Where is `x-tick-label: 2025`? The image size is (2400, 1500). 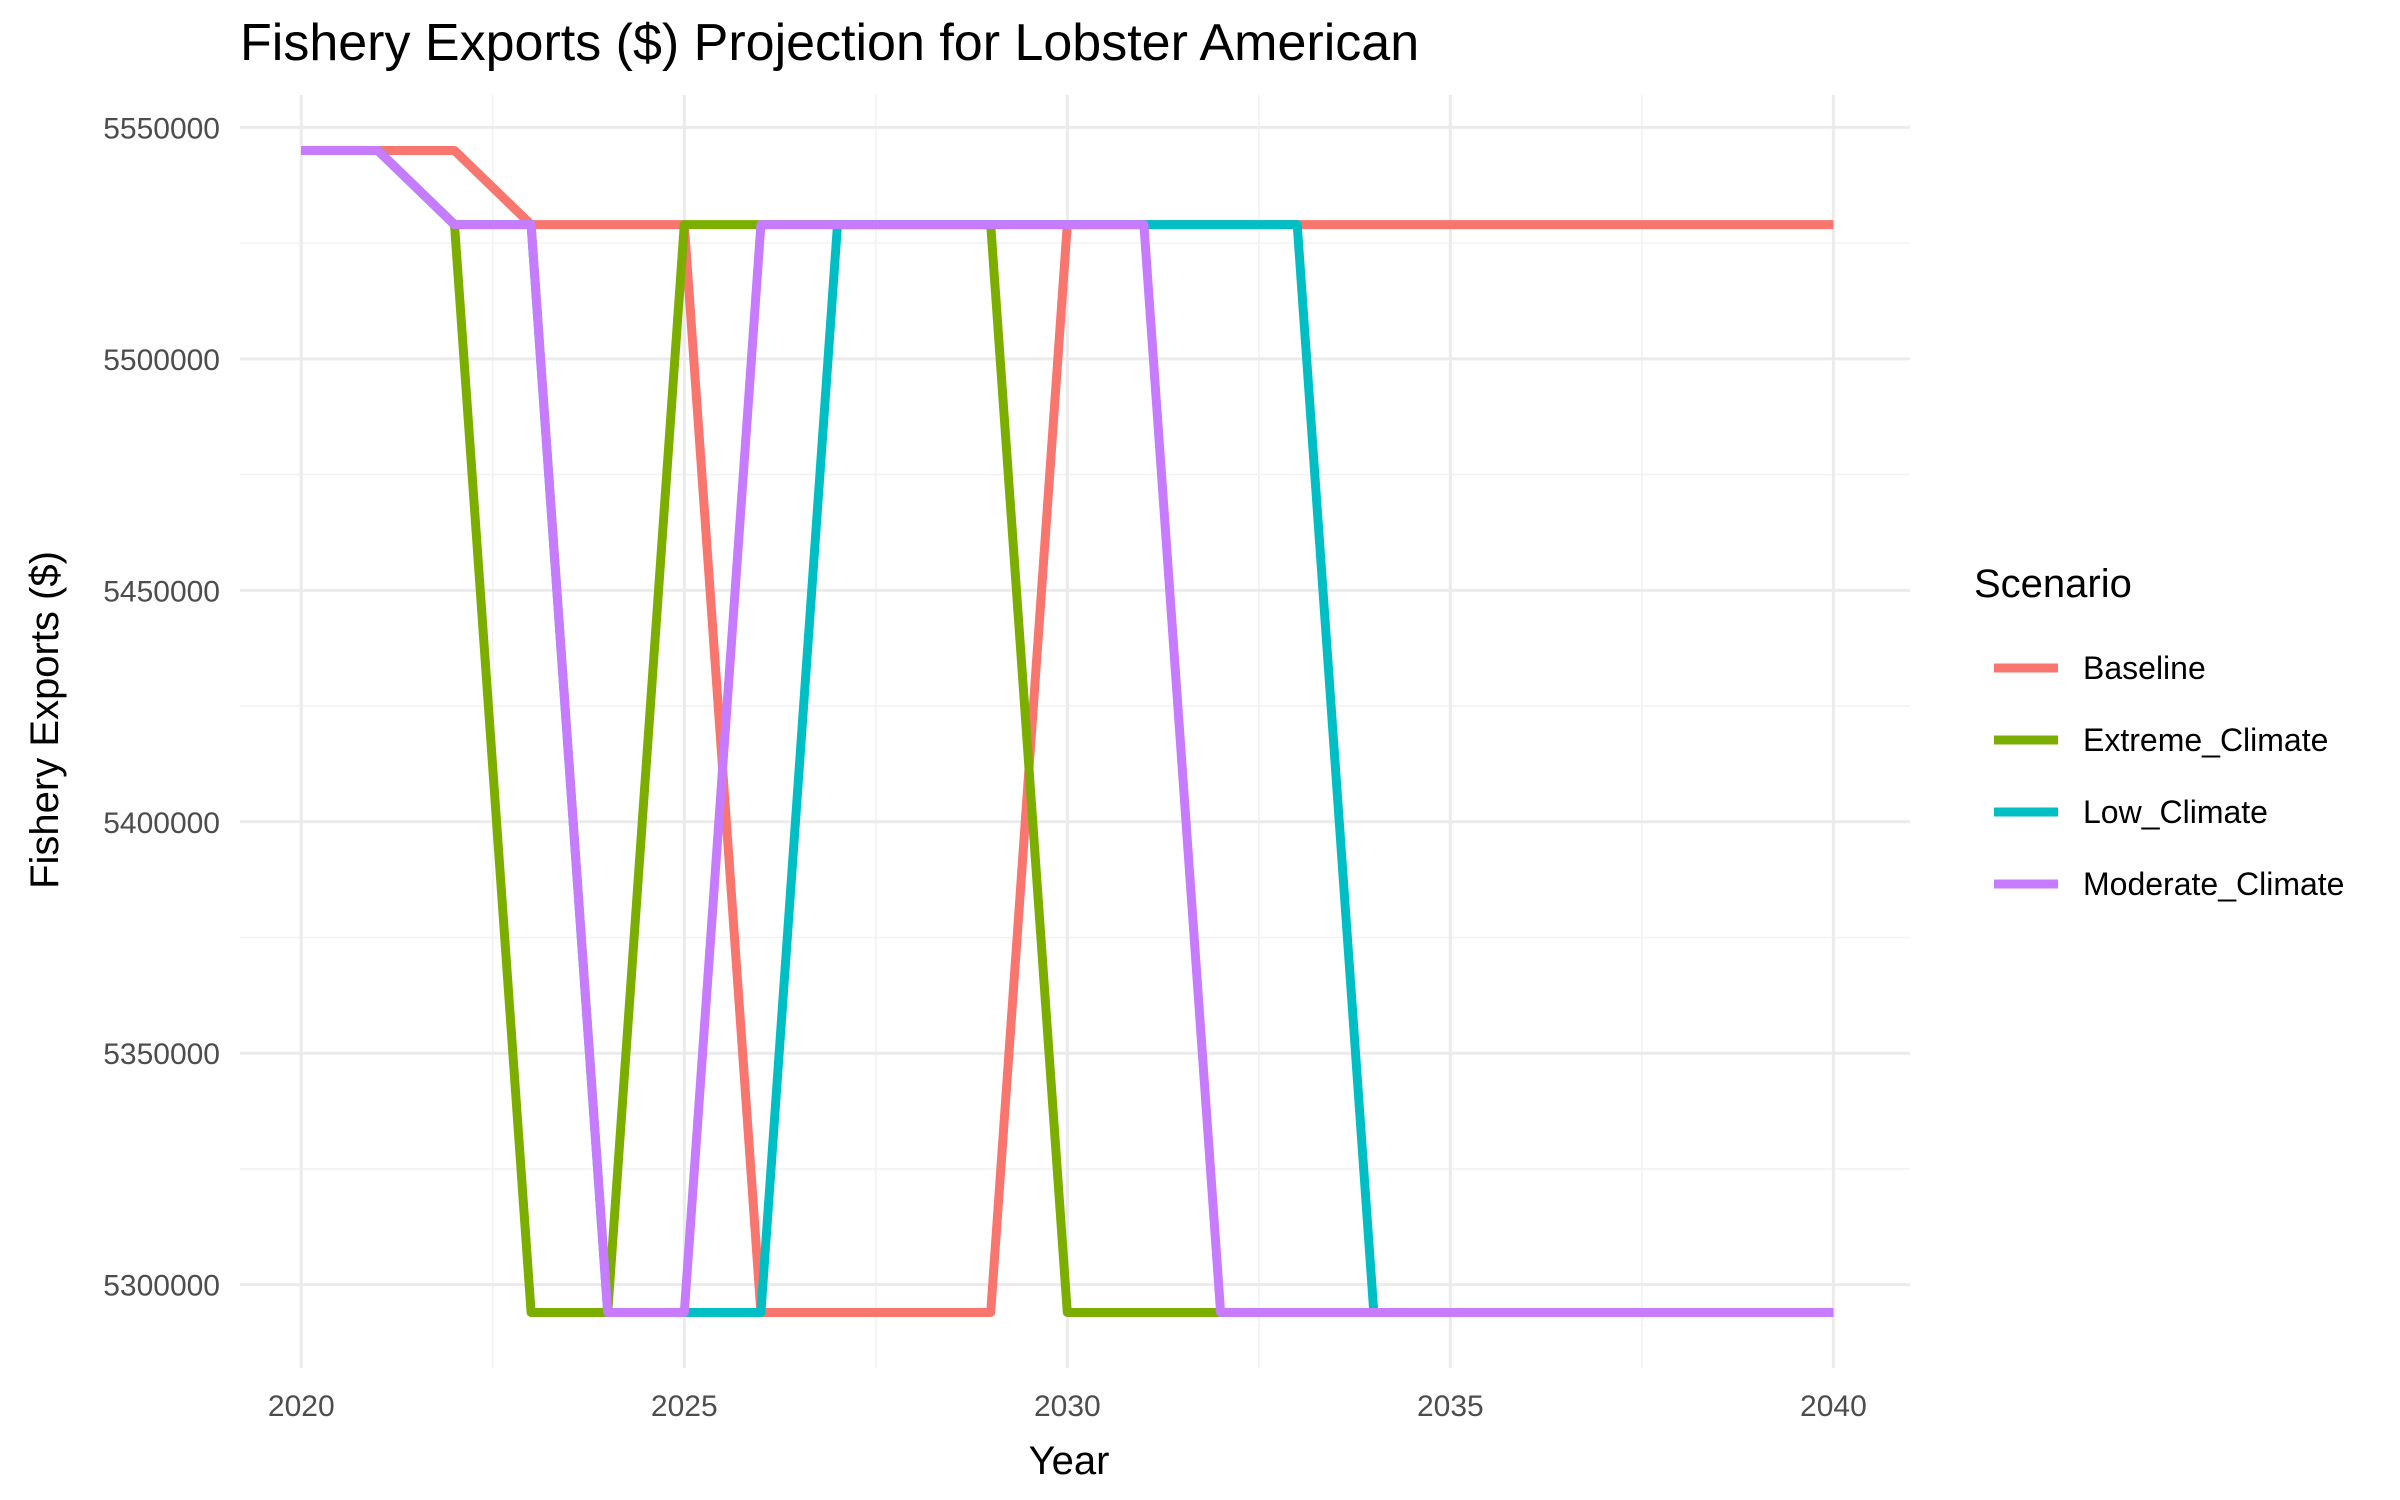 x-tick-label: 2025 is located at coordinates (684, 1406).